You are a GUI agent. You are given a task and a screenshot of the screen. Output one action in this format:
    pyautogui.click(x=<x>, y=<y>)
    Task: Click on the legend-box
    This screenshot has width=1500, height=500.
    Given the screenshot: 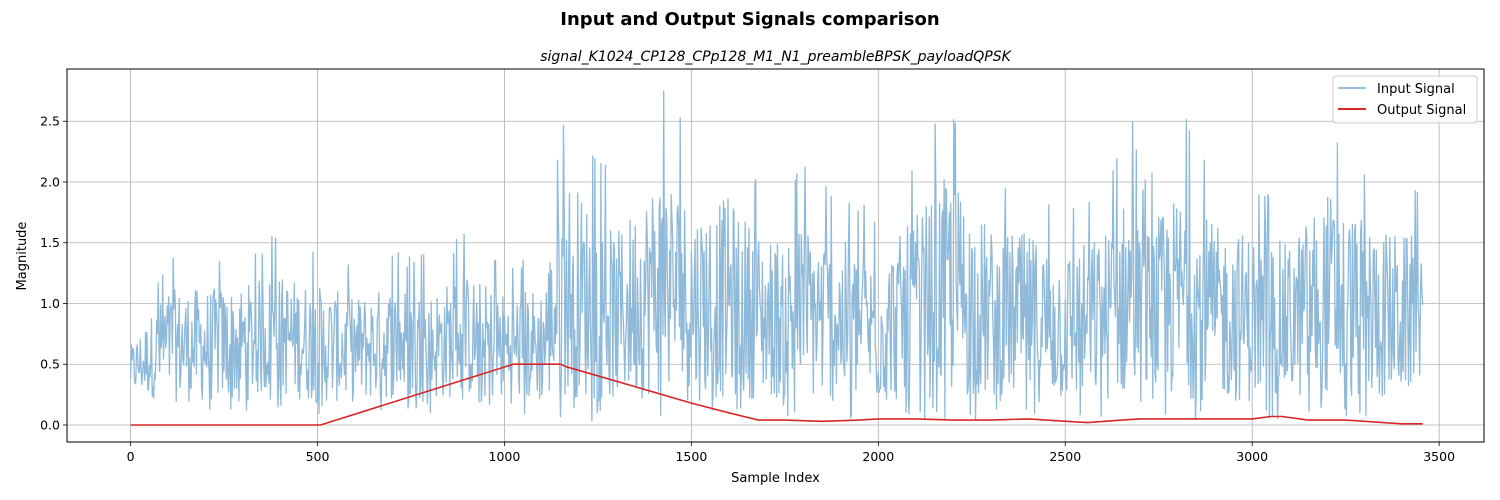 What is the action you would take?
    pyautogui.click(x=1405, y=99)
    